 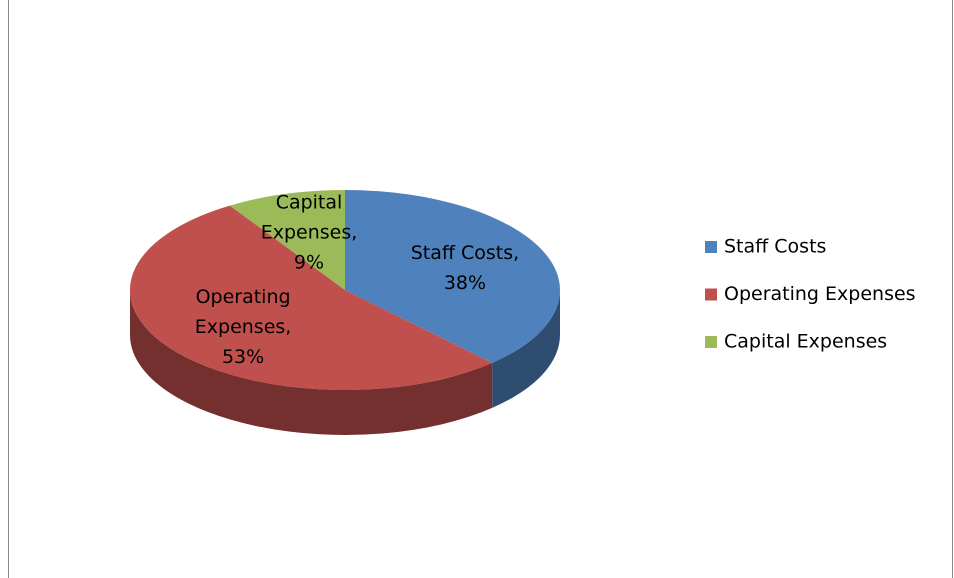 I want to click on legend-label: Capital Expenses, so click(x=805, y=342).